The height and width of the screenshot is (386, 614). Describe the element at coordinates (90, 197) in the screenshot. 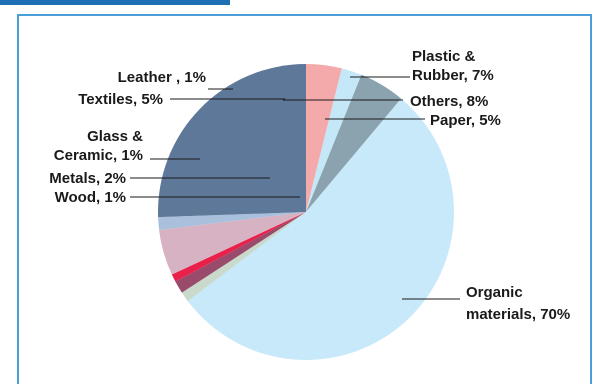

I see `slice-label: Wood, 1%` at that location.